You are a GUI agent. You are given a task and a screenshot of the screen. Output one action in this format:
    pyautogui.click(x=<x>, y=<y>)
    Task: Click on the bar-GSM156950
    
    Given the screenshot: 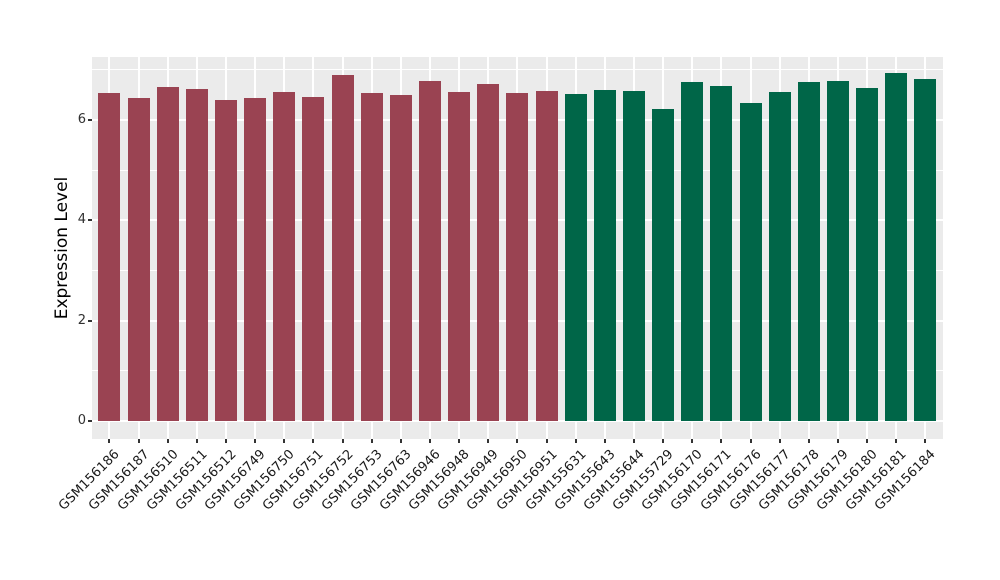 What is the action you would take?
    pyautogui.click(x=517, y=257)
    